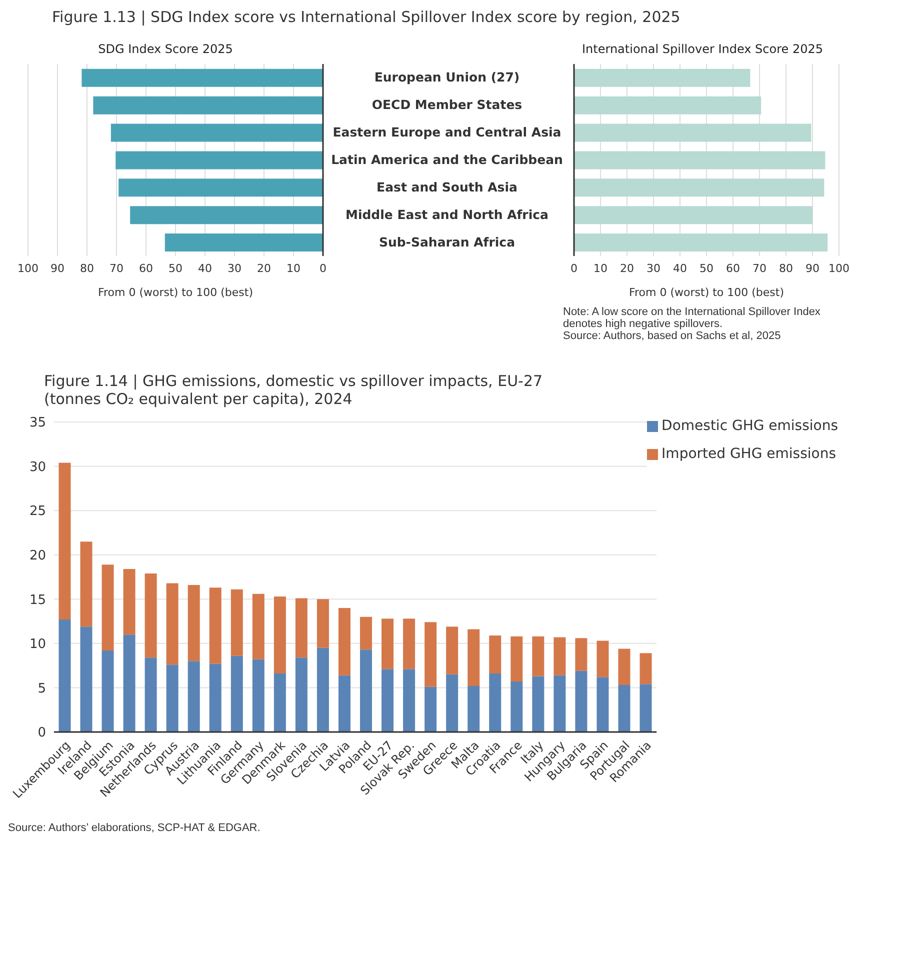  Describe the element at coordinates (759, 268) in the screenshot. I see `x-tick-label: 70` at that location.